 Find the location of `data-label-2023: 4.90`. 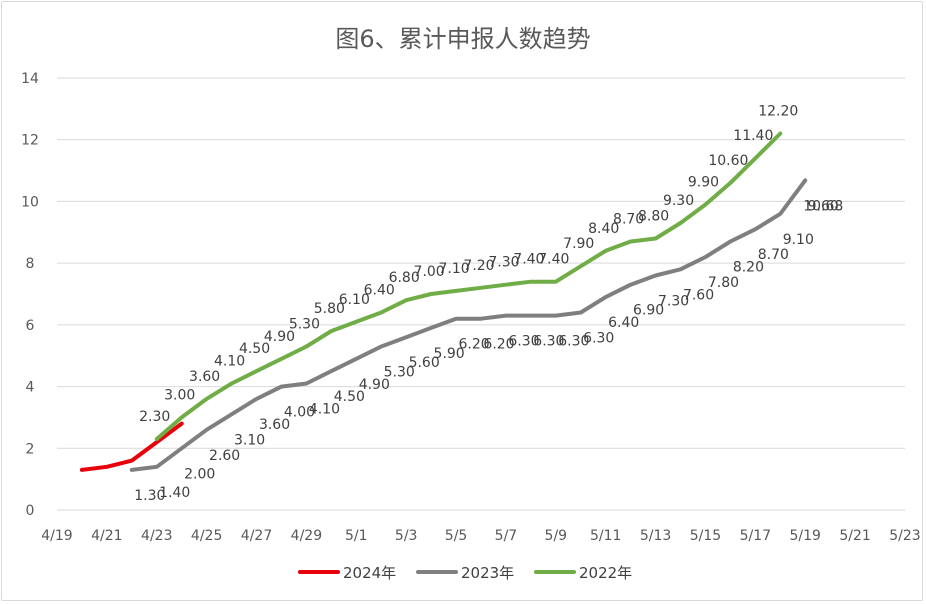

data-label-2023: 4.90 is located at coordinates (374, 385).